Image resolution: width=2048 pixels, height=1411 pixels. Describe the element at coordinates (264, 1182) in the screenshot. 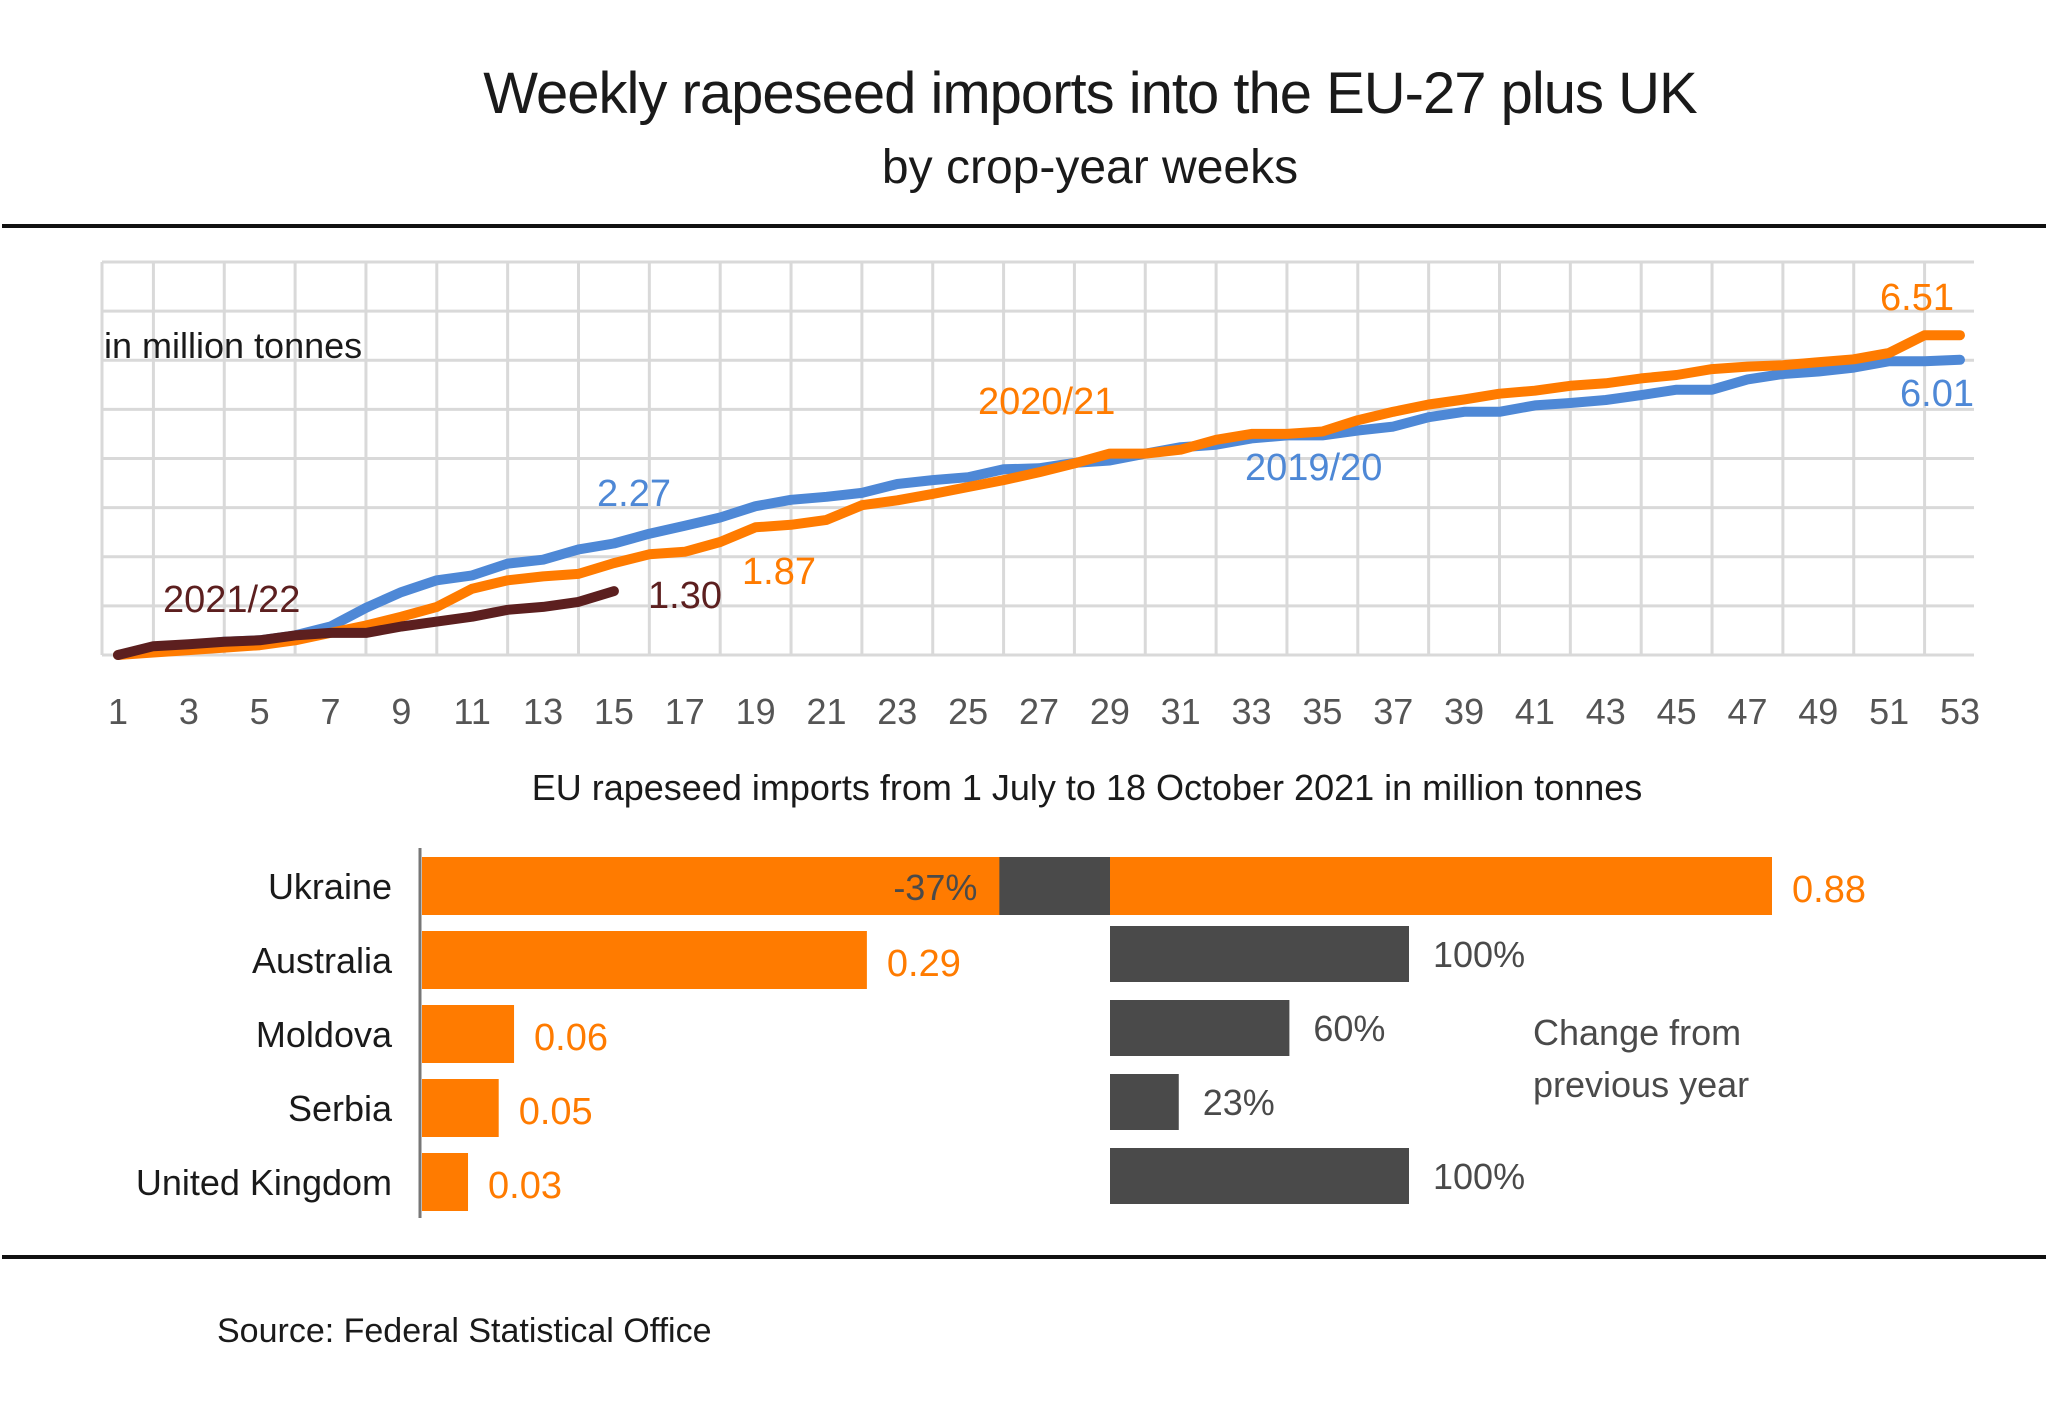

I see `bar-category-label: United Kingdom` at that location.